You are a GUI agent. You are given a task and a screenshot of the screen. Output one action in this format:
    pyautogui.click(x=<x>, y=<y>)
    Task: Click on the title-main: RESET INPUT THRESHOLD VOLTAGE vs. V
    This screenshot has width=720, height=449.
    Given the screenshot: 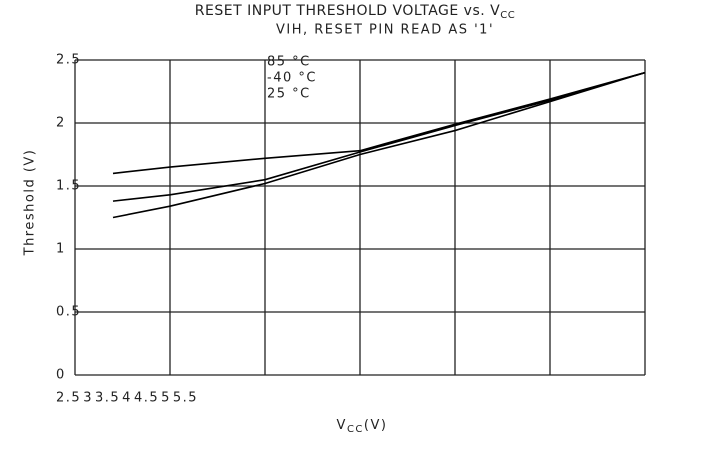 What is the action you would take?
    pyautogui.click(x=347, y=11)
    